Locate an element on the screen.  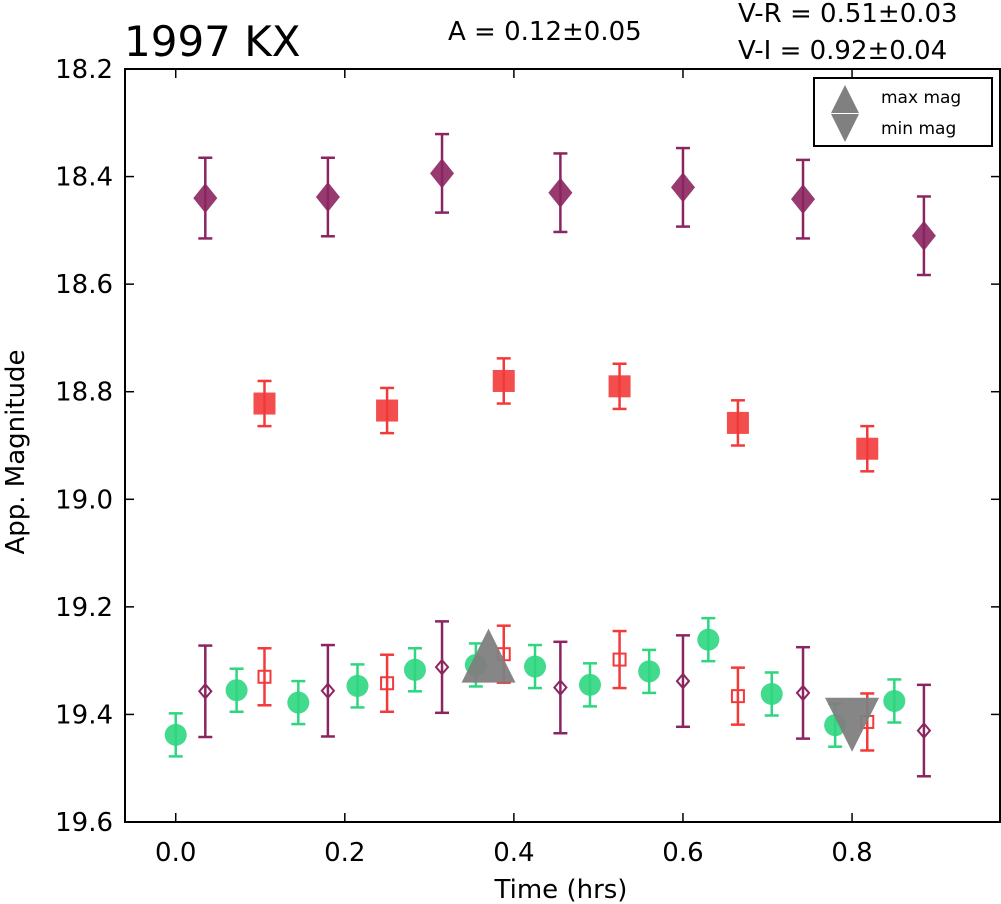
series-triangle-down is located at coordinates (852, 724).